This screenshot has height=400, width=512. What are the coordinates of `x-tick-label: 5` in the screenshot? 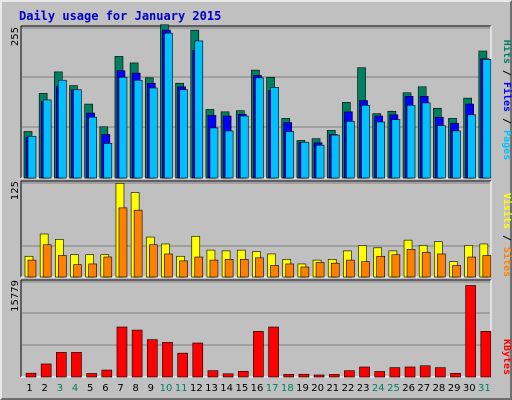 It's located at (90, 388).